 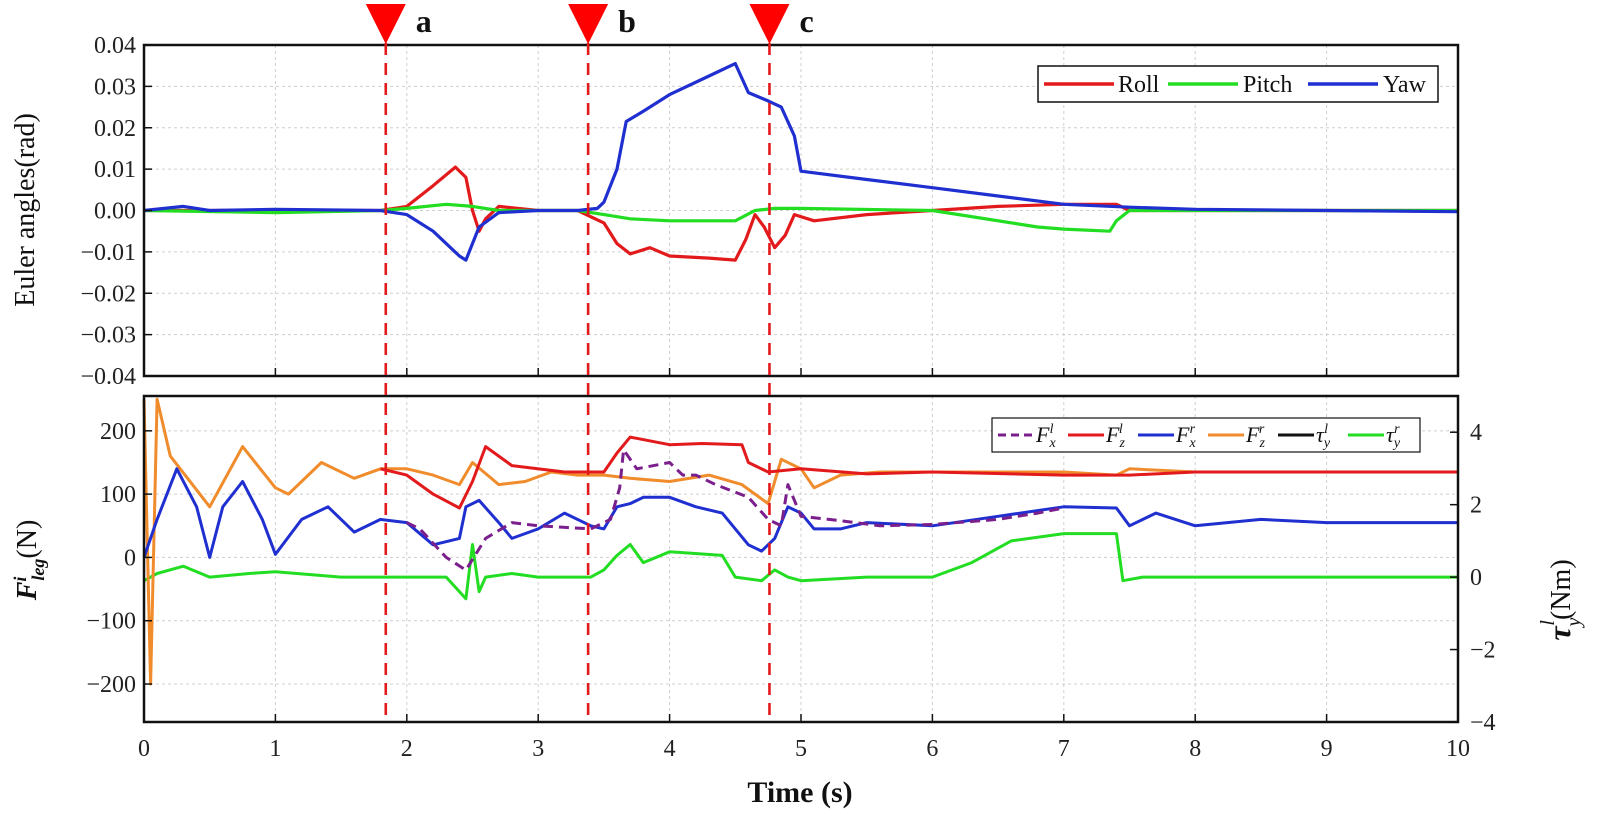 What do you see at coordinates (1476, 578) in the screenshot?
I see `bottom-right-y-tick-label: 0` at bounding box center [1476, 578].